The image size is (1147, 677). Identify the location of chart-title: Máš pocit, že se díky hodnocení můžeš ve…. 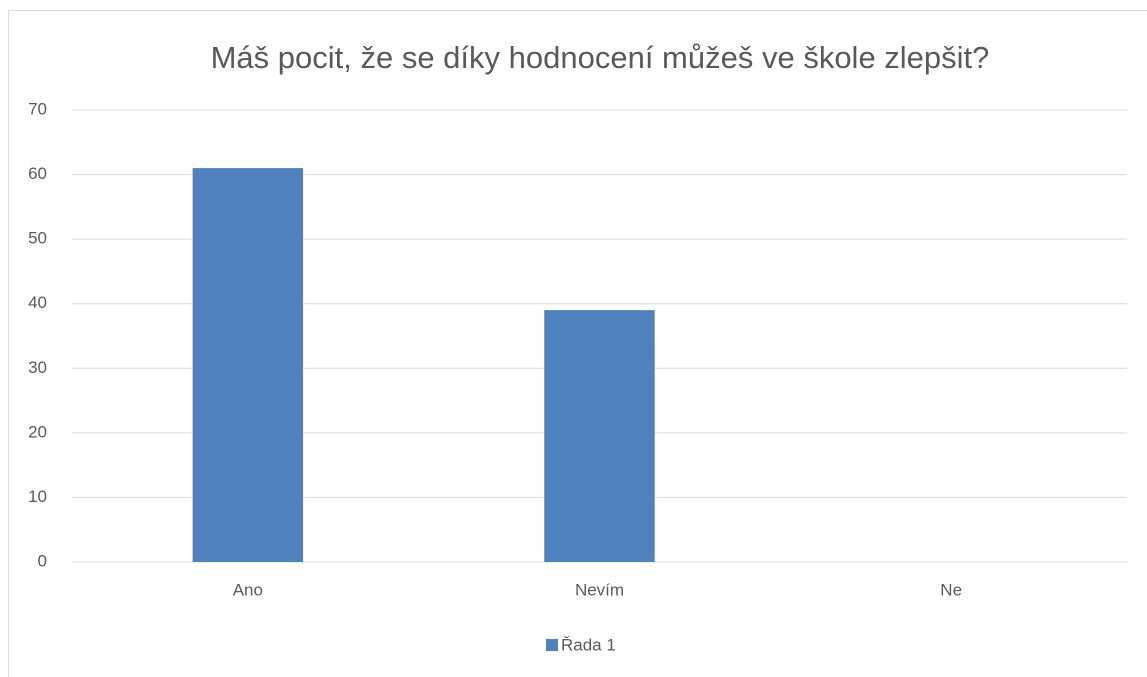
(600, 57).